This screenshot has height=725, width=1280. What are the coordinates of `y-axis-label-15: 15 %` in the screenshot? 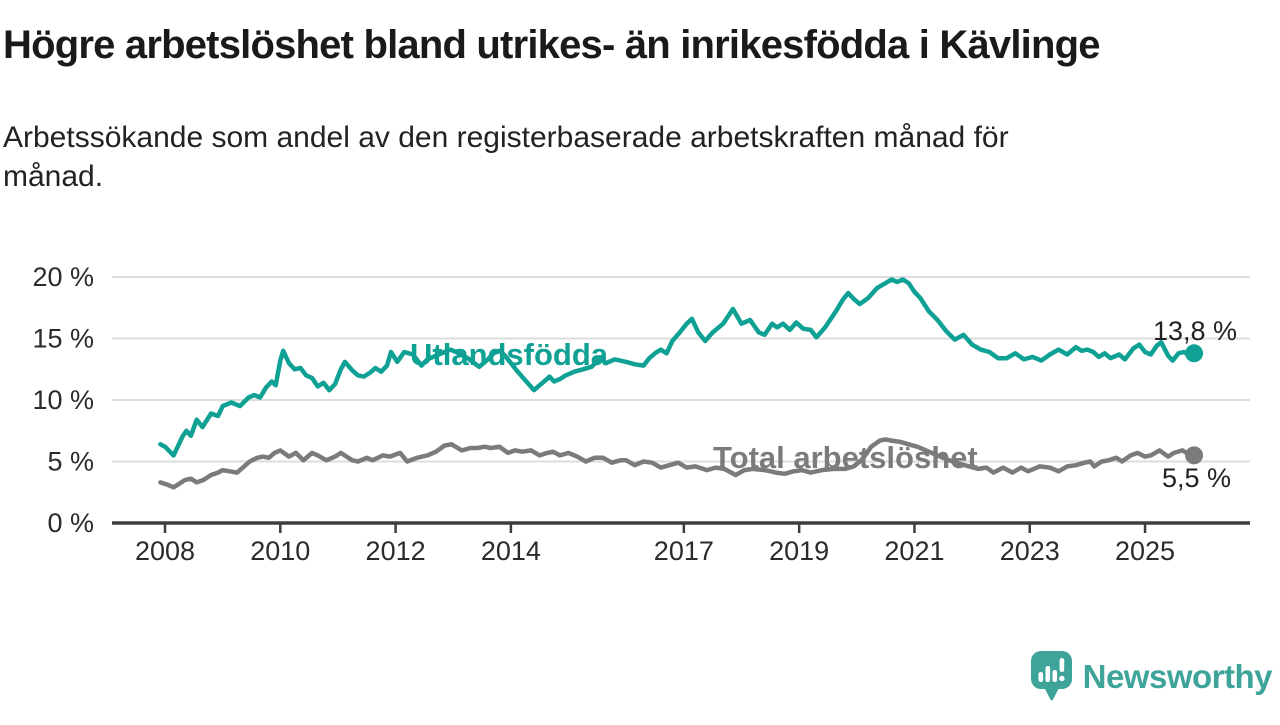 It's located at (63, 339).